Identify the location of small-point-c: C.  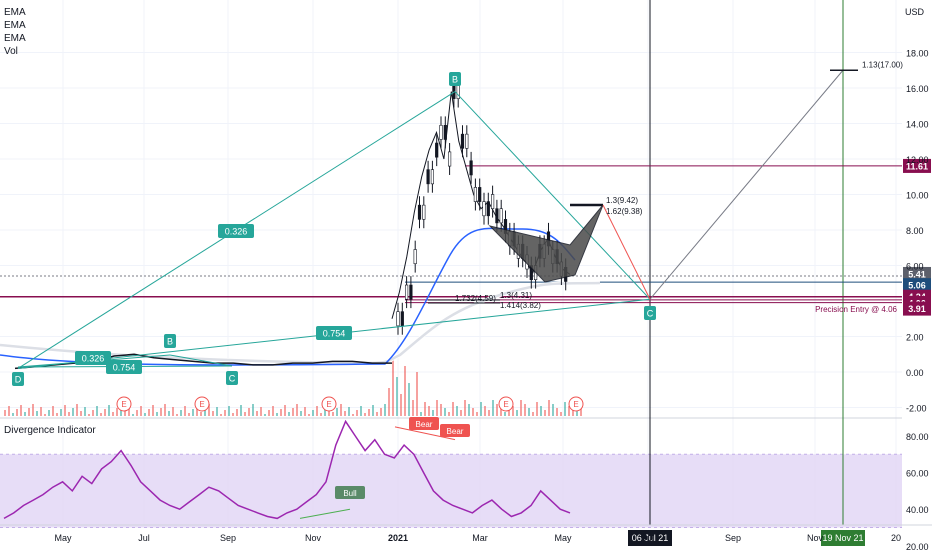
(232, 379).